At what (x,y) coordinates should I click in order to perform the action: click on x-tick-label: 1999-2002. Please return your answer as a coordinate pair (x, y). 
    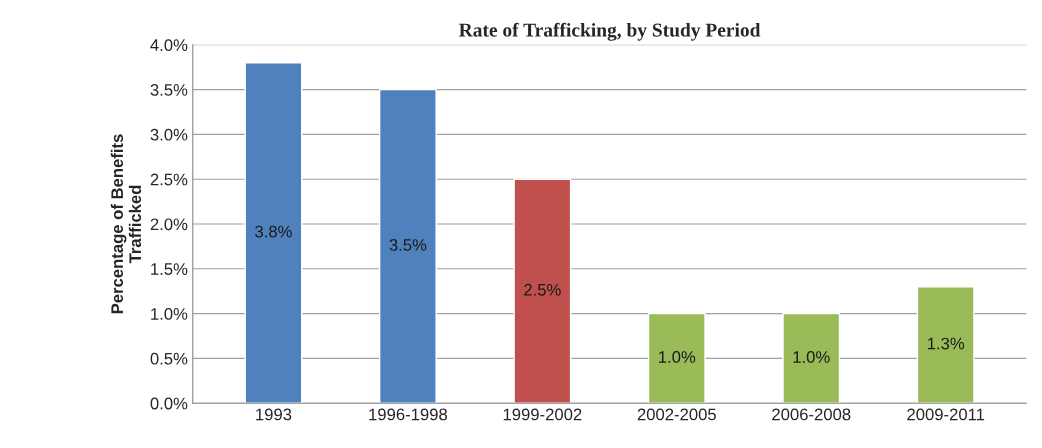
    Looking at the image, I should click on (542, 414).